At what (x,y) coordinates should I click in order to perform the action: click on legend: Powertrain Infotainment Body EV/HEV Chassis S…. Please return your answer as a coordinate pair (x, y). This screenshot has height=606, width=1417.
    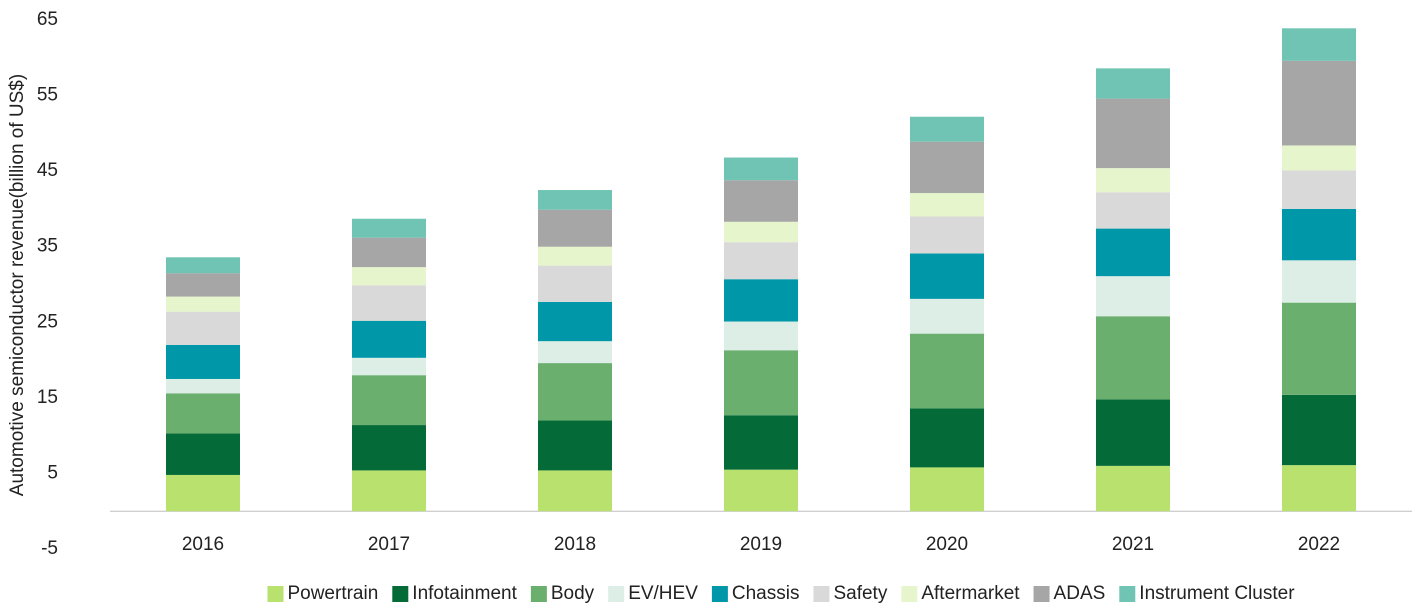
    Looking at the image, I should click on (781, 593).